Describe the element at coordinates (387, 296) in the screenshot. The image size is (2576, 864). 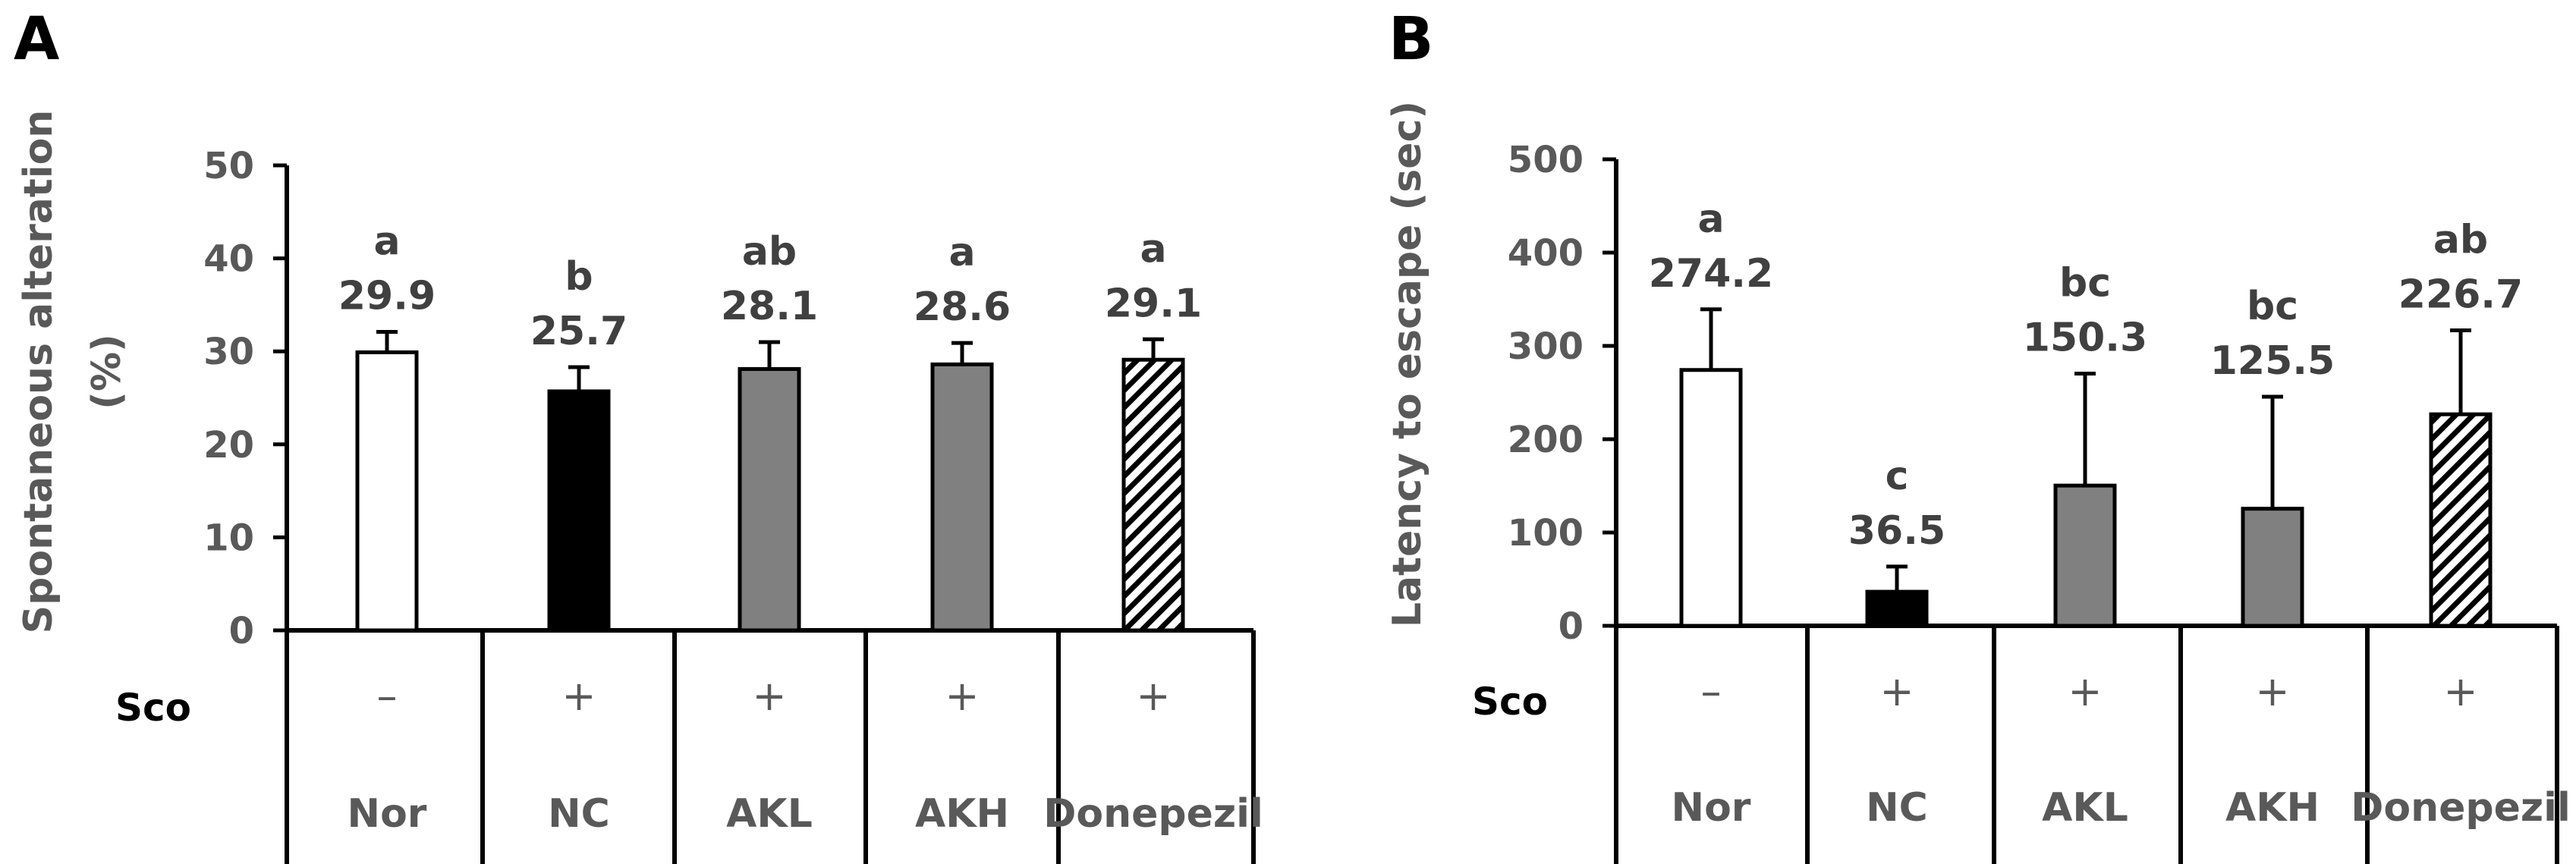
I see `panel-a-value-label-nor: 29.9` at that location.